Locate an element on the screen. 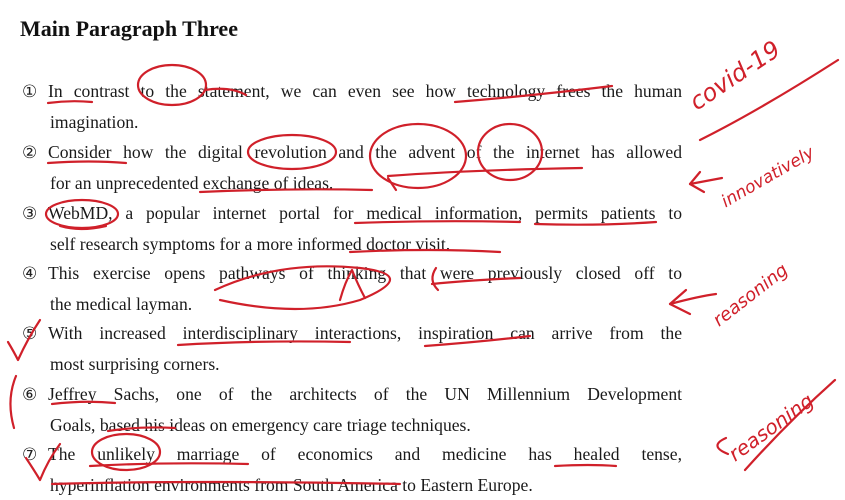 This screenshot has width=845, height=500. paragraph-number: ⑤ is located at coordinates (30, 334).